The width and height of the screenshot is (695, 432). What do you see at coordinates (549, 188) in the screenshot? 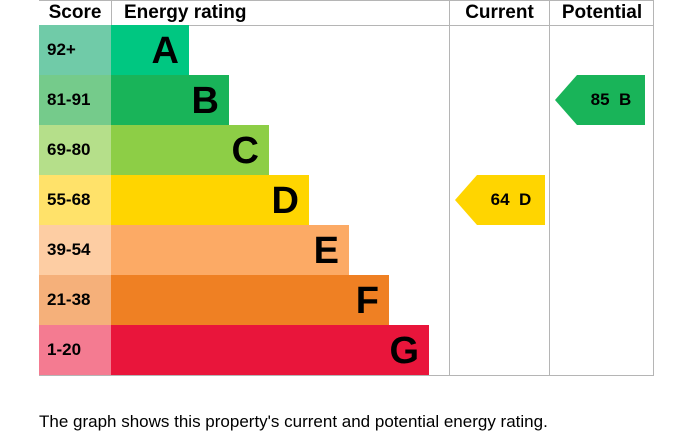
I see `potential-column-divider` at bounding box center [549, 188].